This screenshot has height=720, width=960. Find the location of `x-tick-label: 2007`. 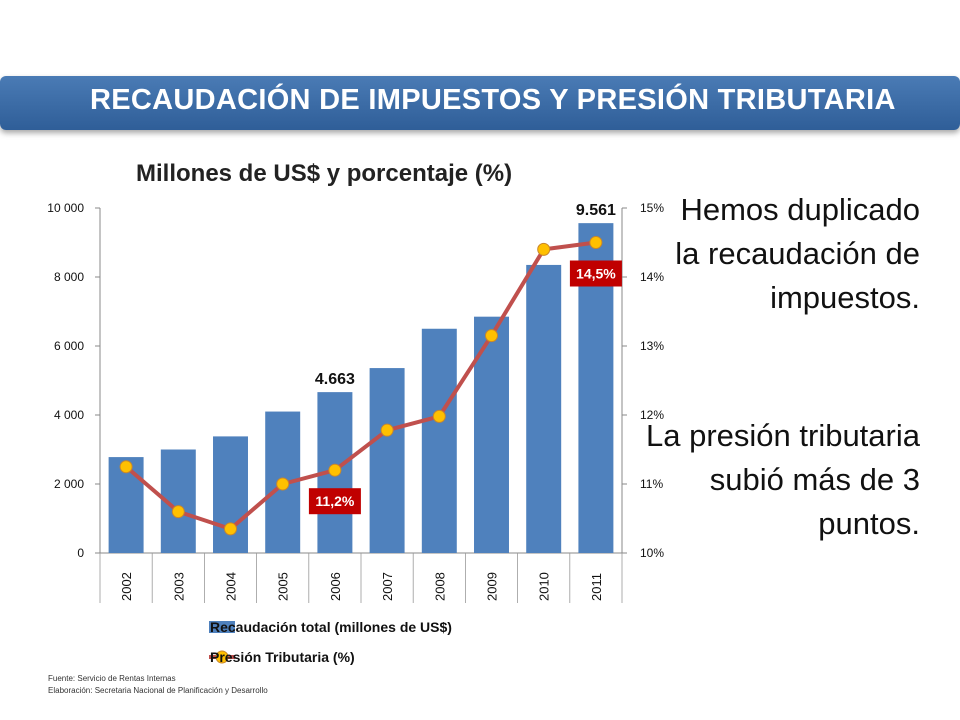

x-tick-label: 2007 is located at coordinates (387, 586).